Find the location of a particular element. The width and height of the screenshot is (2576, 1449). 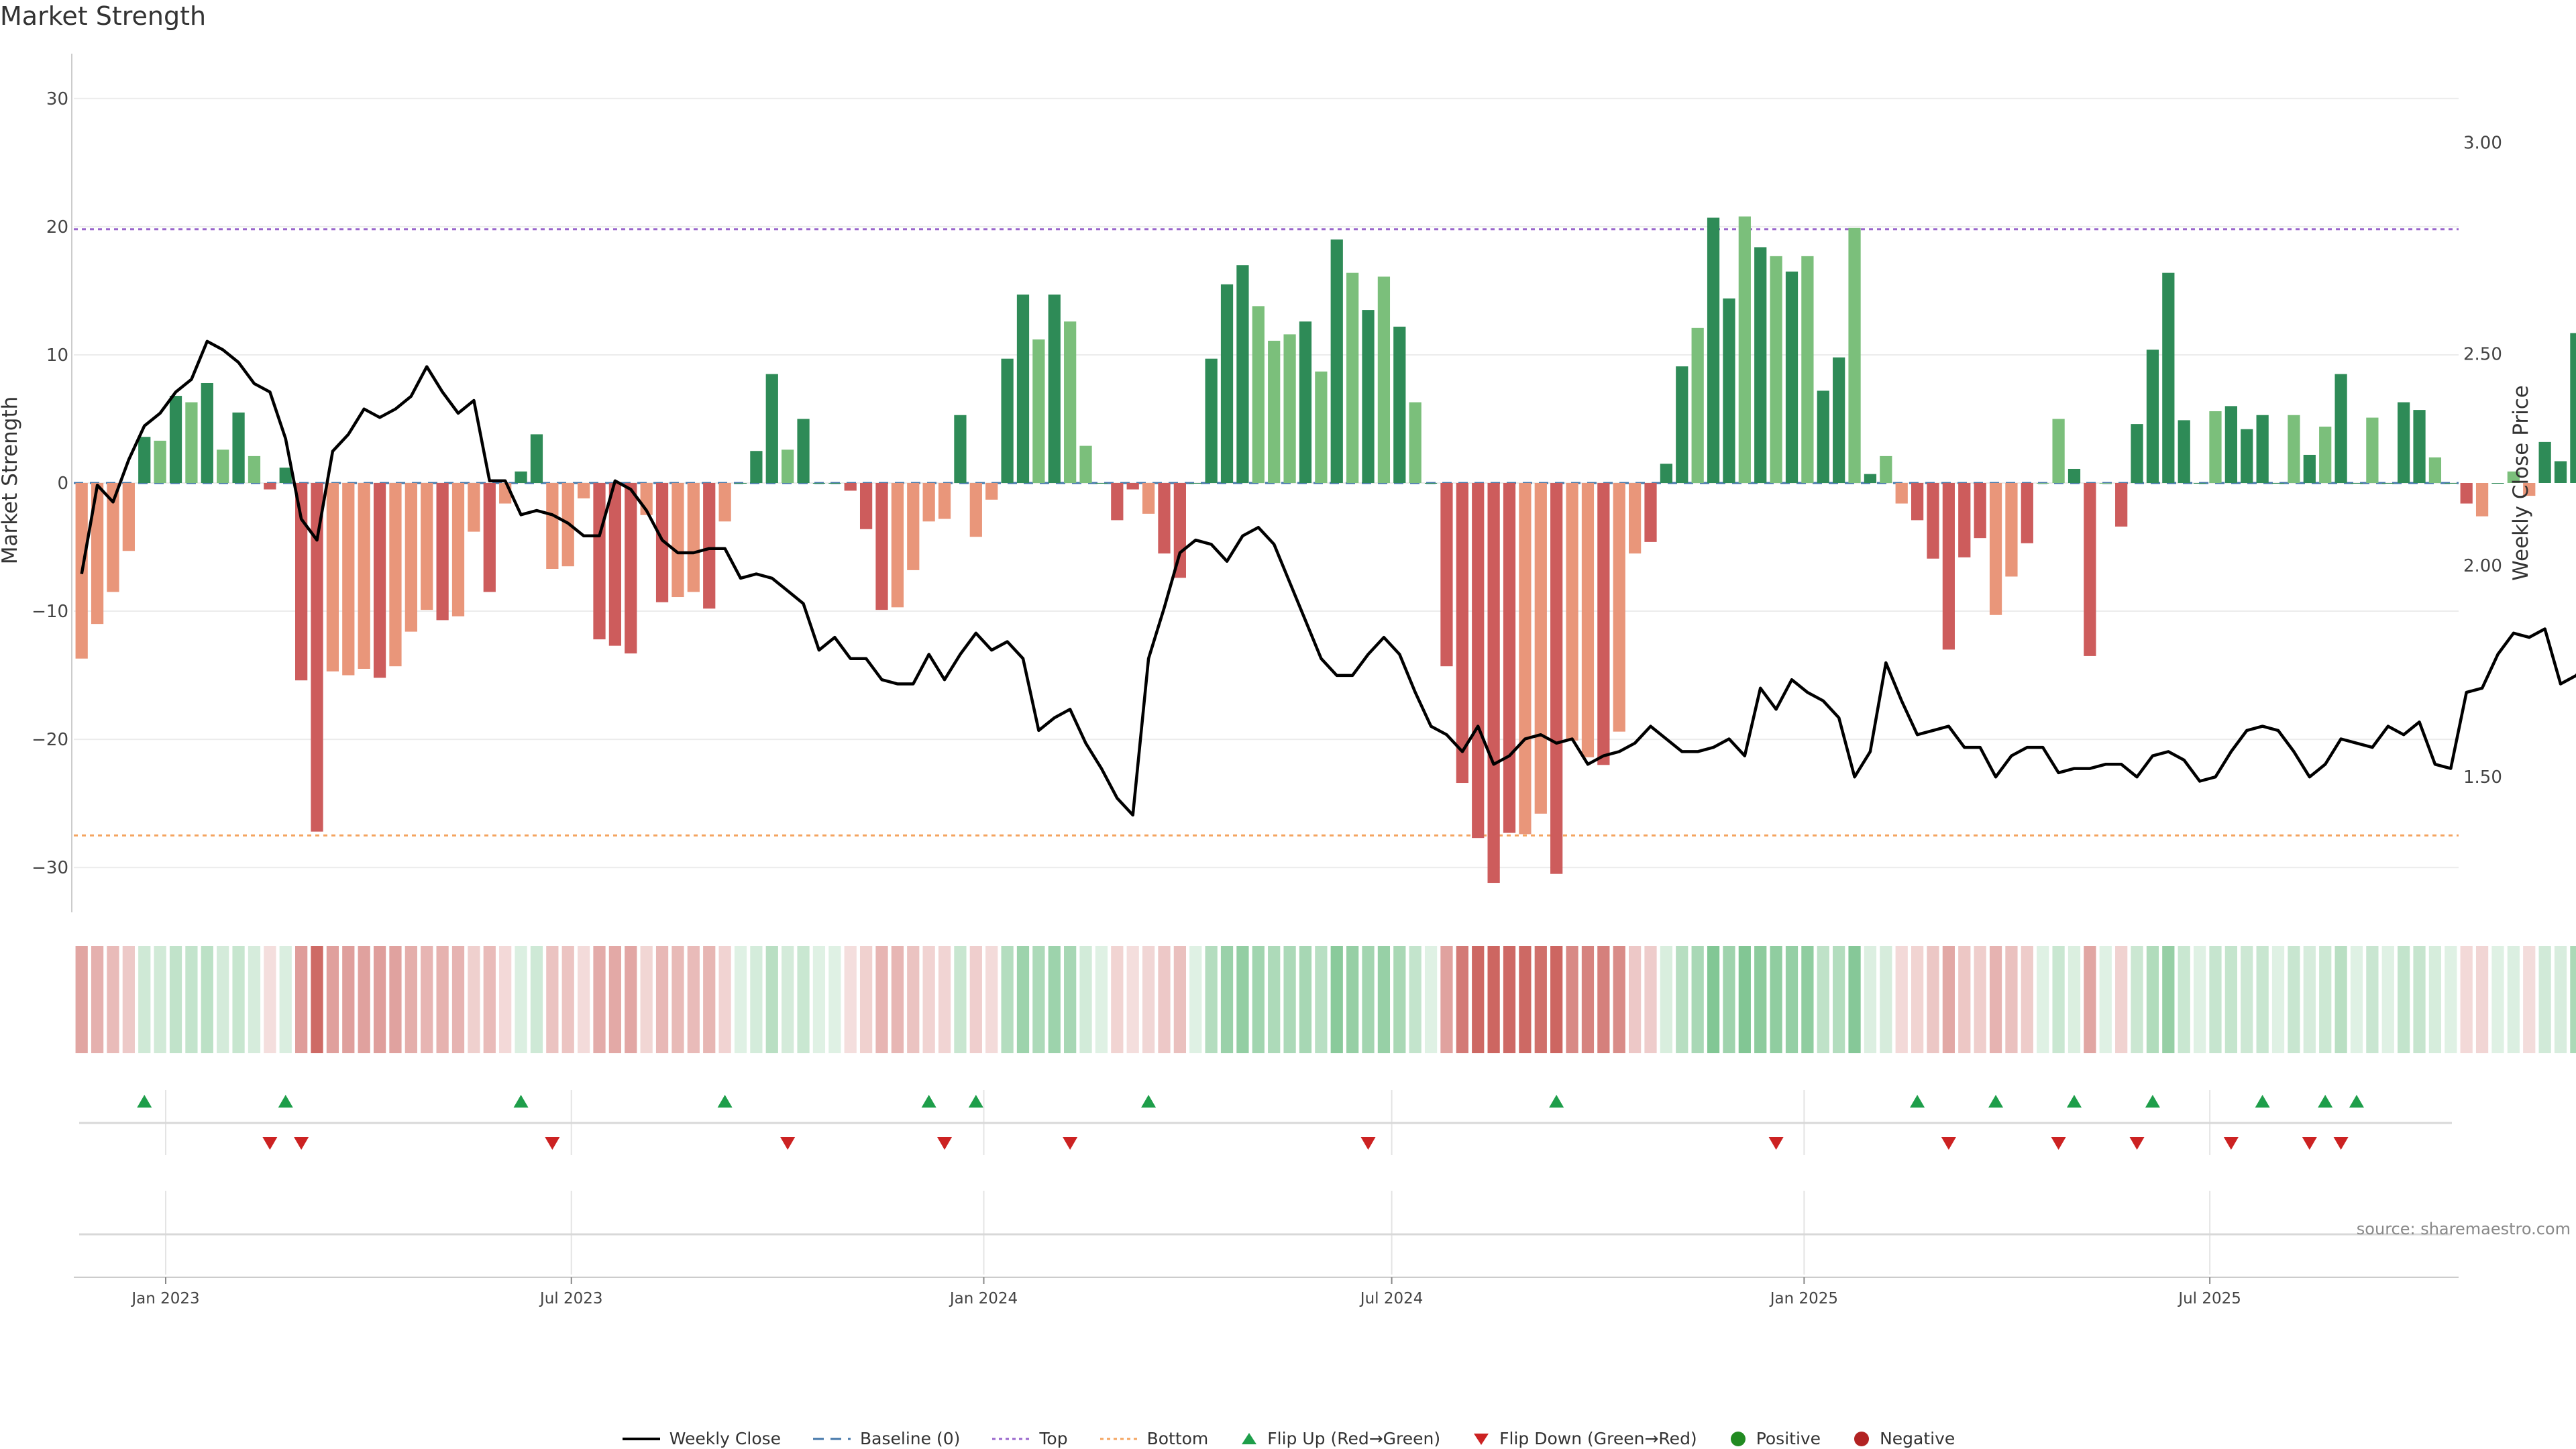

y-tick-label: 20 is located at coordinates (57, 227).